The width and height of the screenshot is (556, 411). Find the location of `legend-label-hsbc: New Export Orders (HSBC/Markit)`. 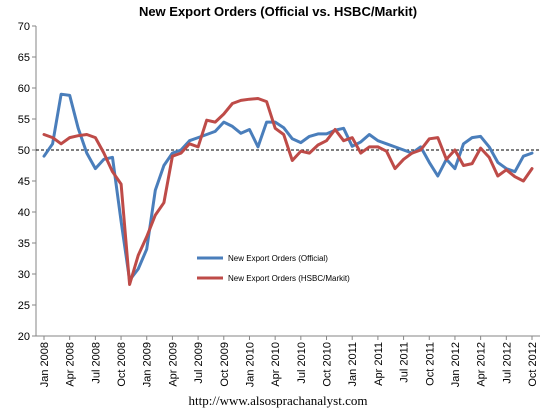

legend-label-hsbc: New Export Orders (HSBC/Markit) is located at coordinates (289, 278).